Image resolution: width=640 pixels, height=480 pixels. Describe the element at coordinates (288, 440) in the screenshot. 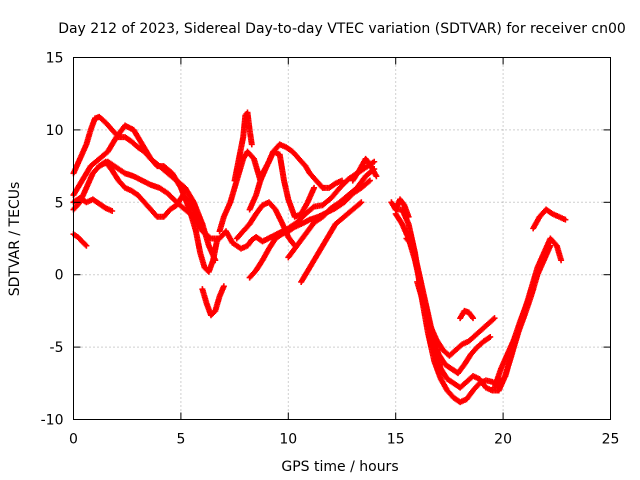

I see `x-tick-label: 10` at that location.